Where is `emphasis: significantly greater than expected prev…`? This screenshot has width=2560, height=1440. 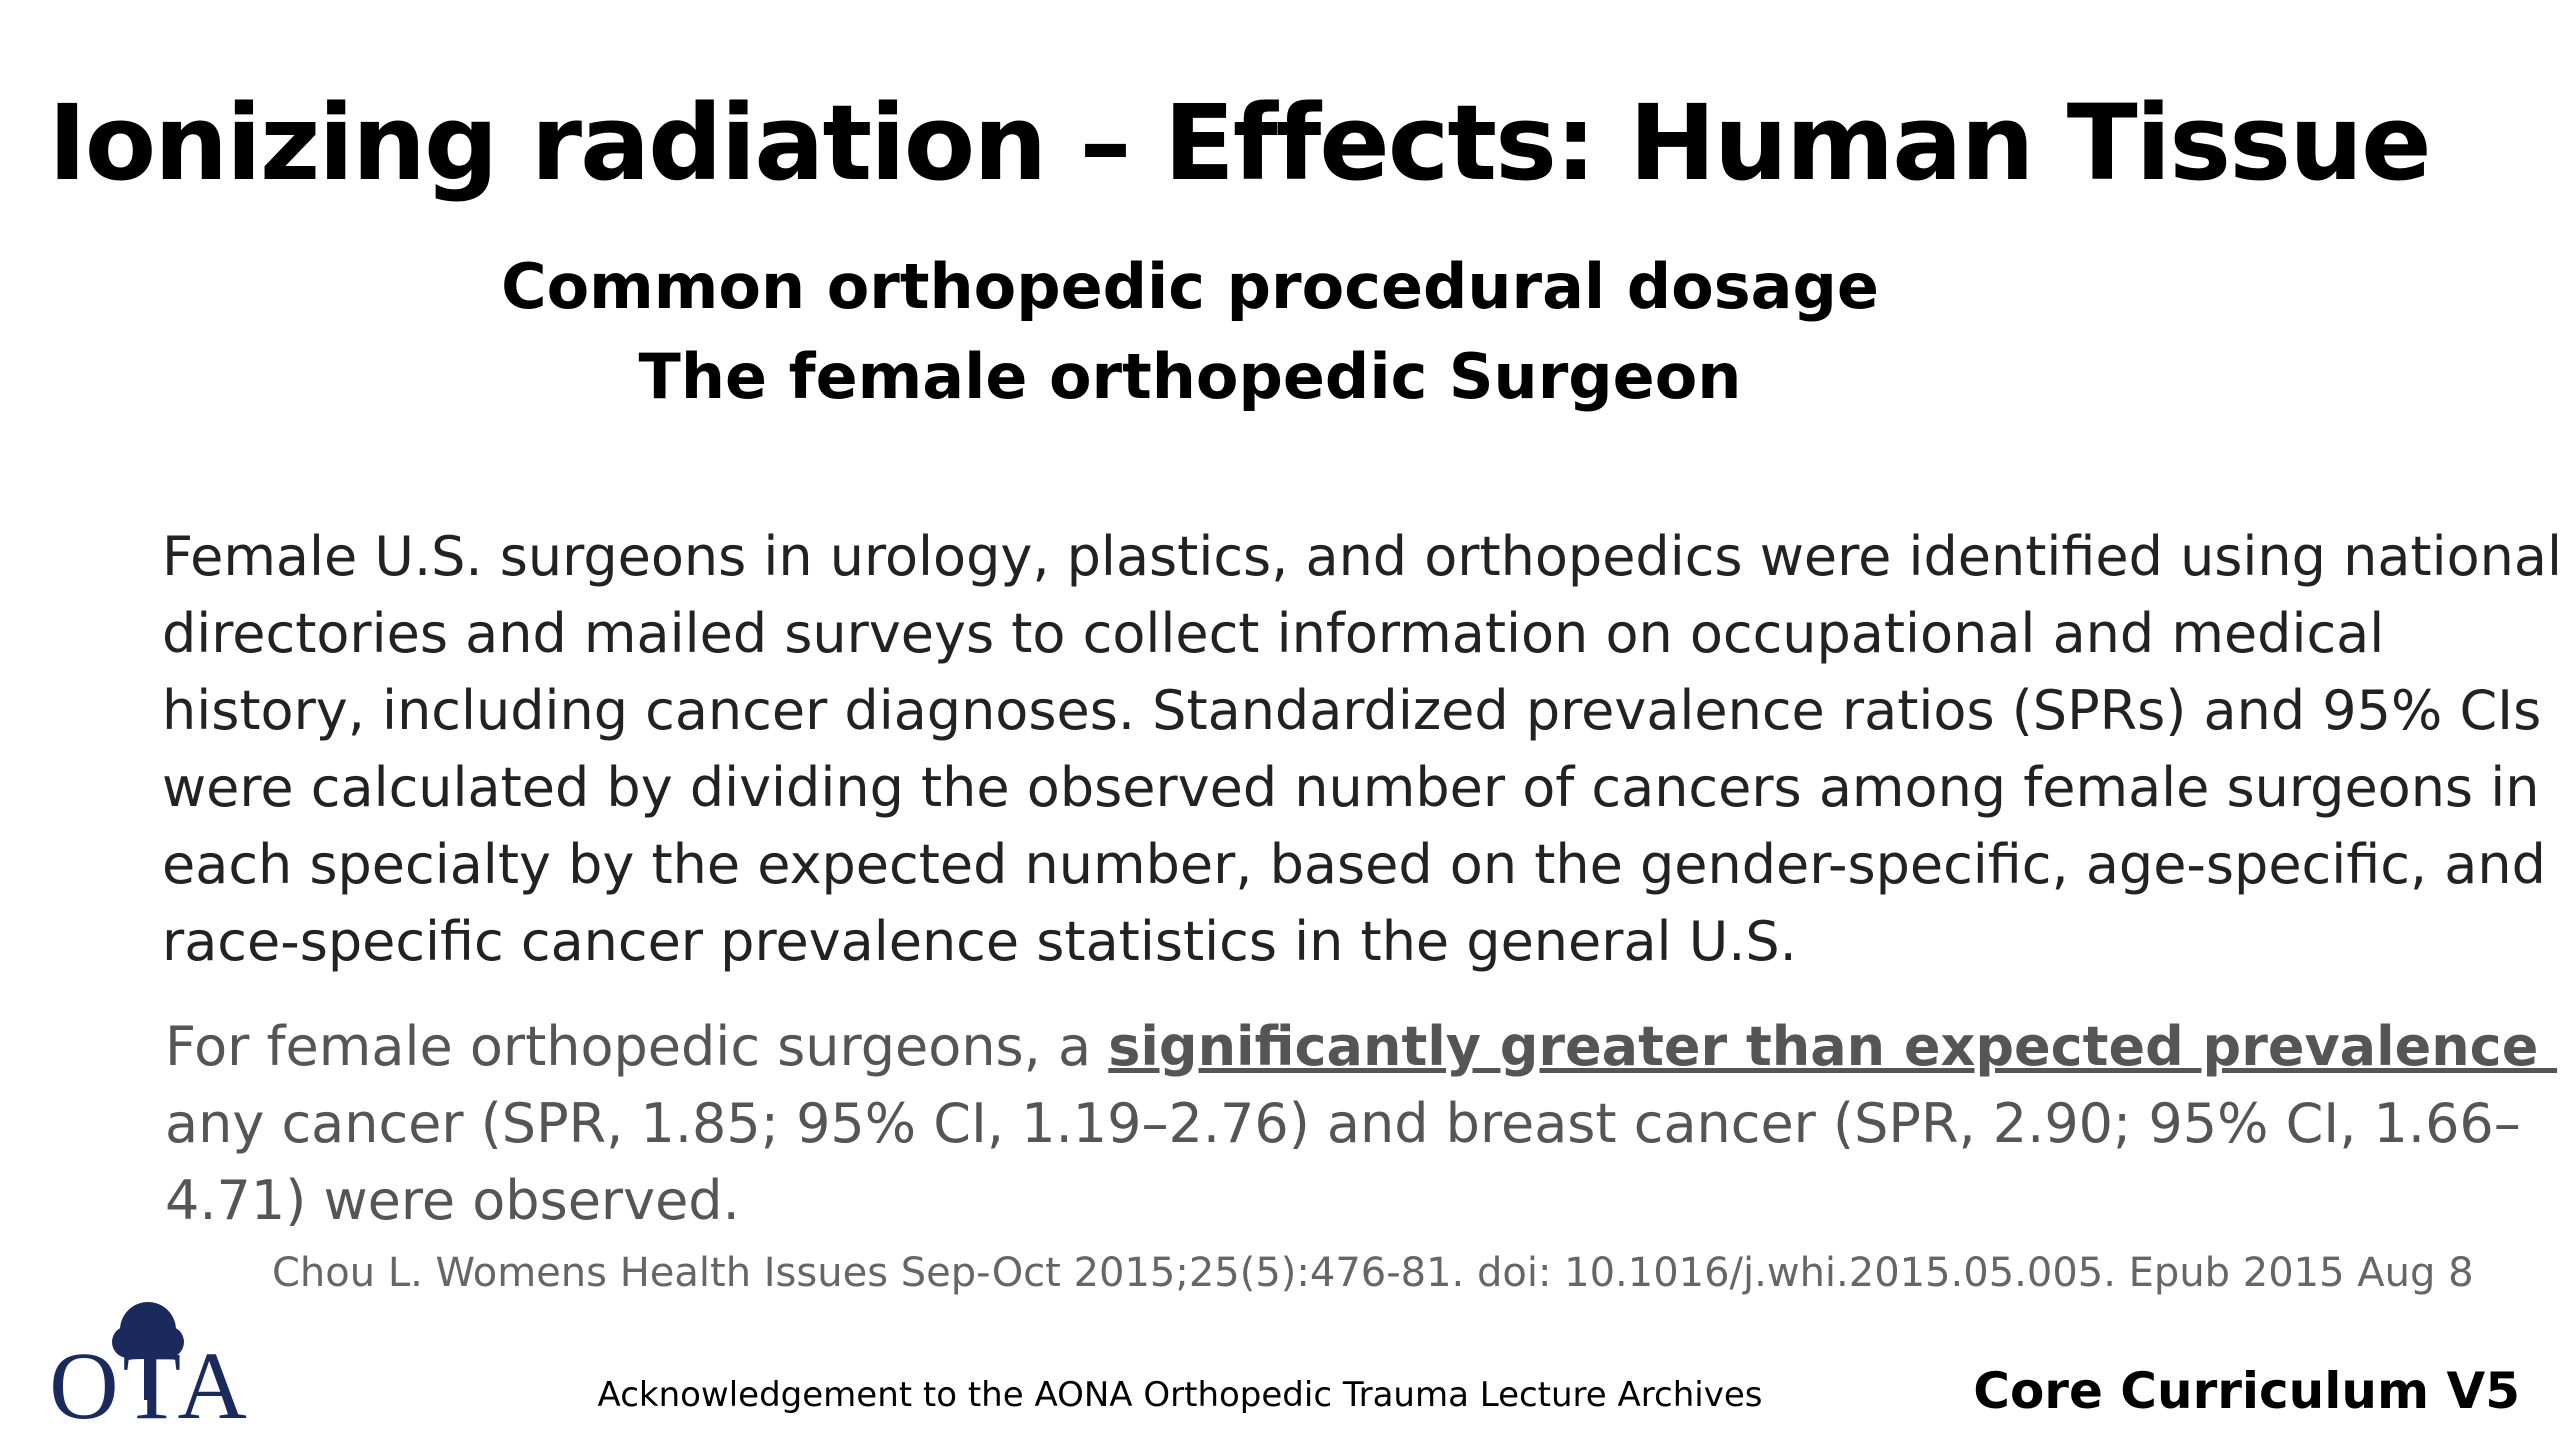
emphasis: significantly greater than expected prev… is located at coordinates (1833, 1046).